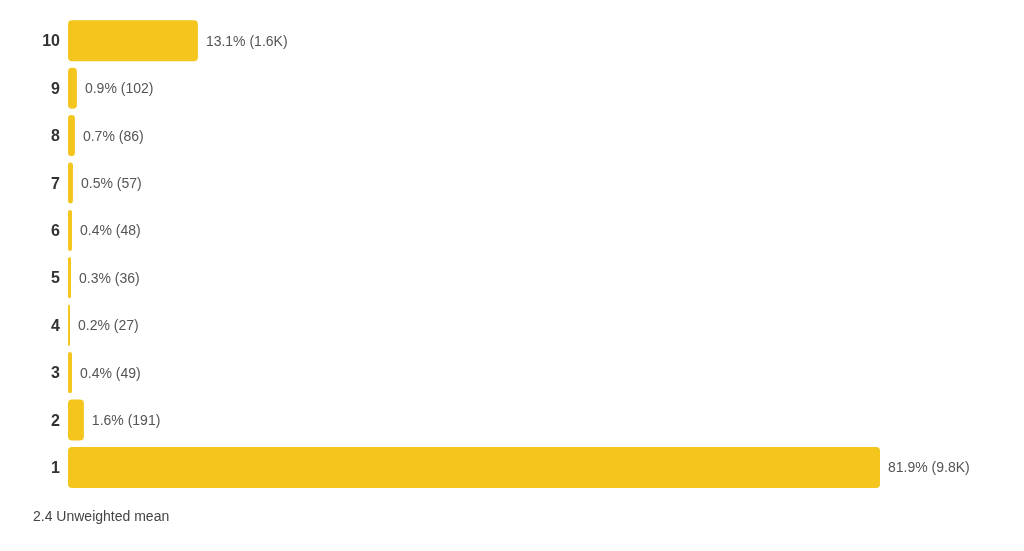  Describe the element at coordinates (56, 136) in the screenshot. I see `y-tick-label: 8` at that location.